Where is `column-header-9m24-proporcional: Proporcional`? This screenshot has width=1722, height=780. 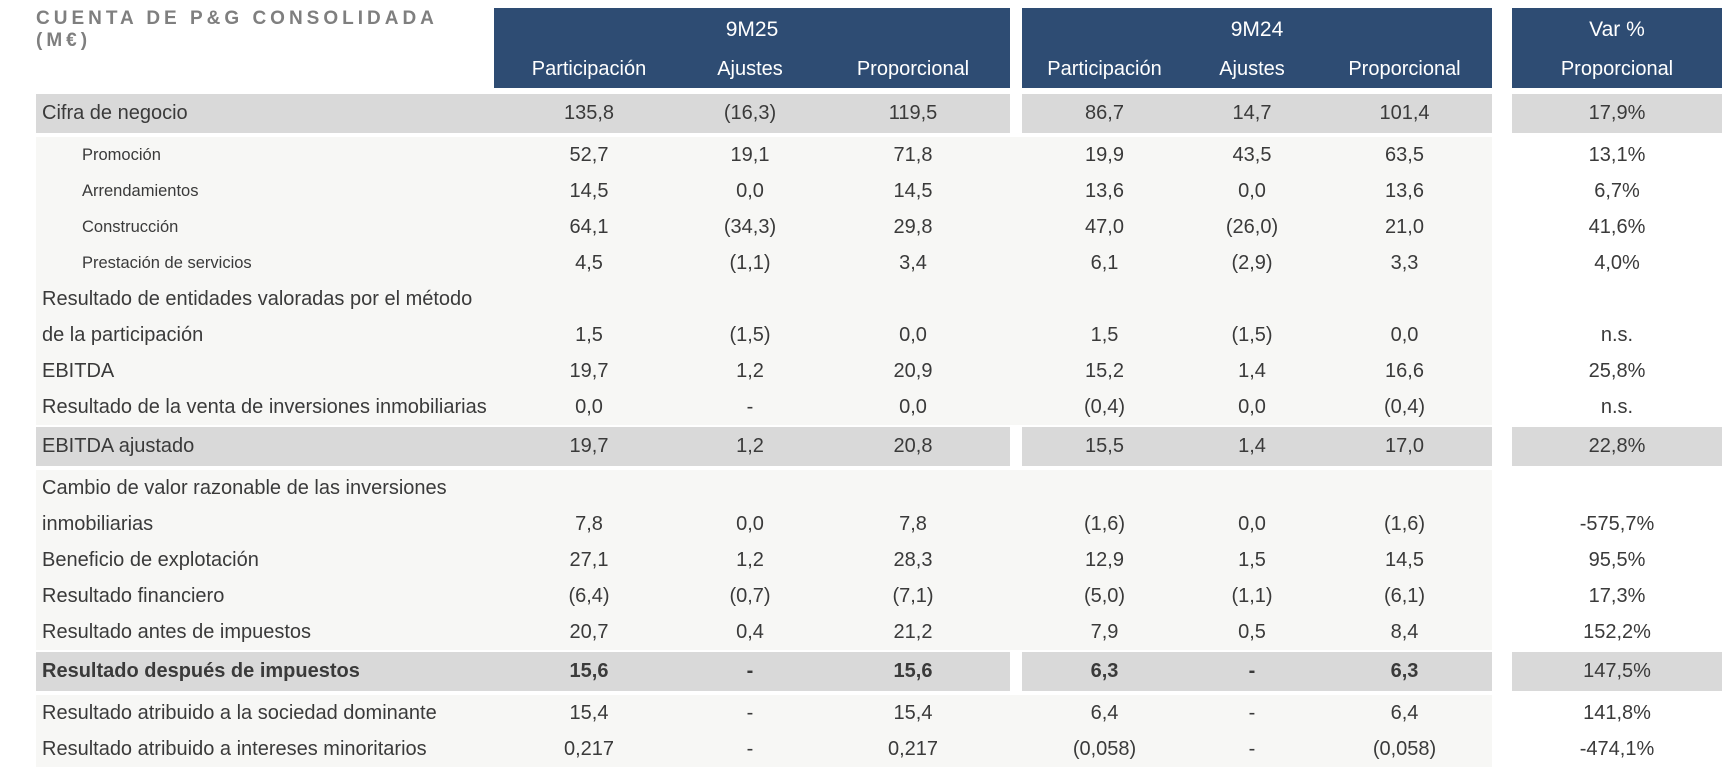 column-header-9m24-proporcional: Proporcional is located at coordinates (1404, 69).